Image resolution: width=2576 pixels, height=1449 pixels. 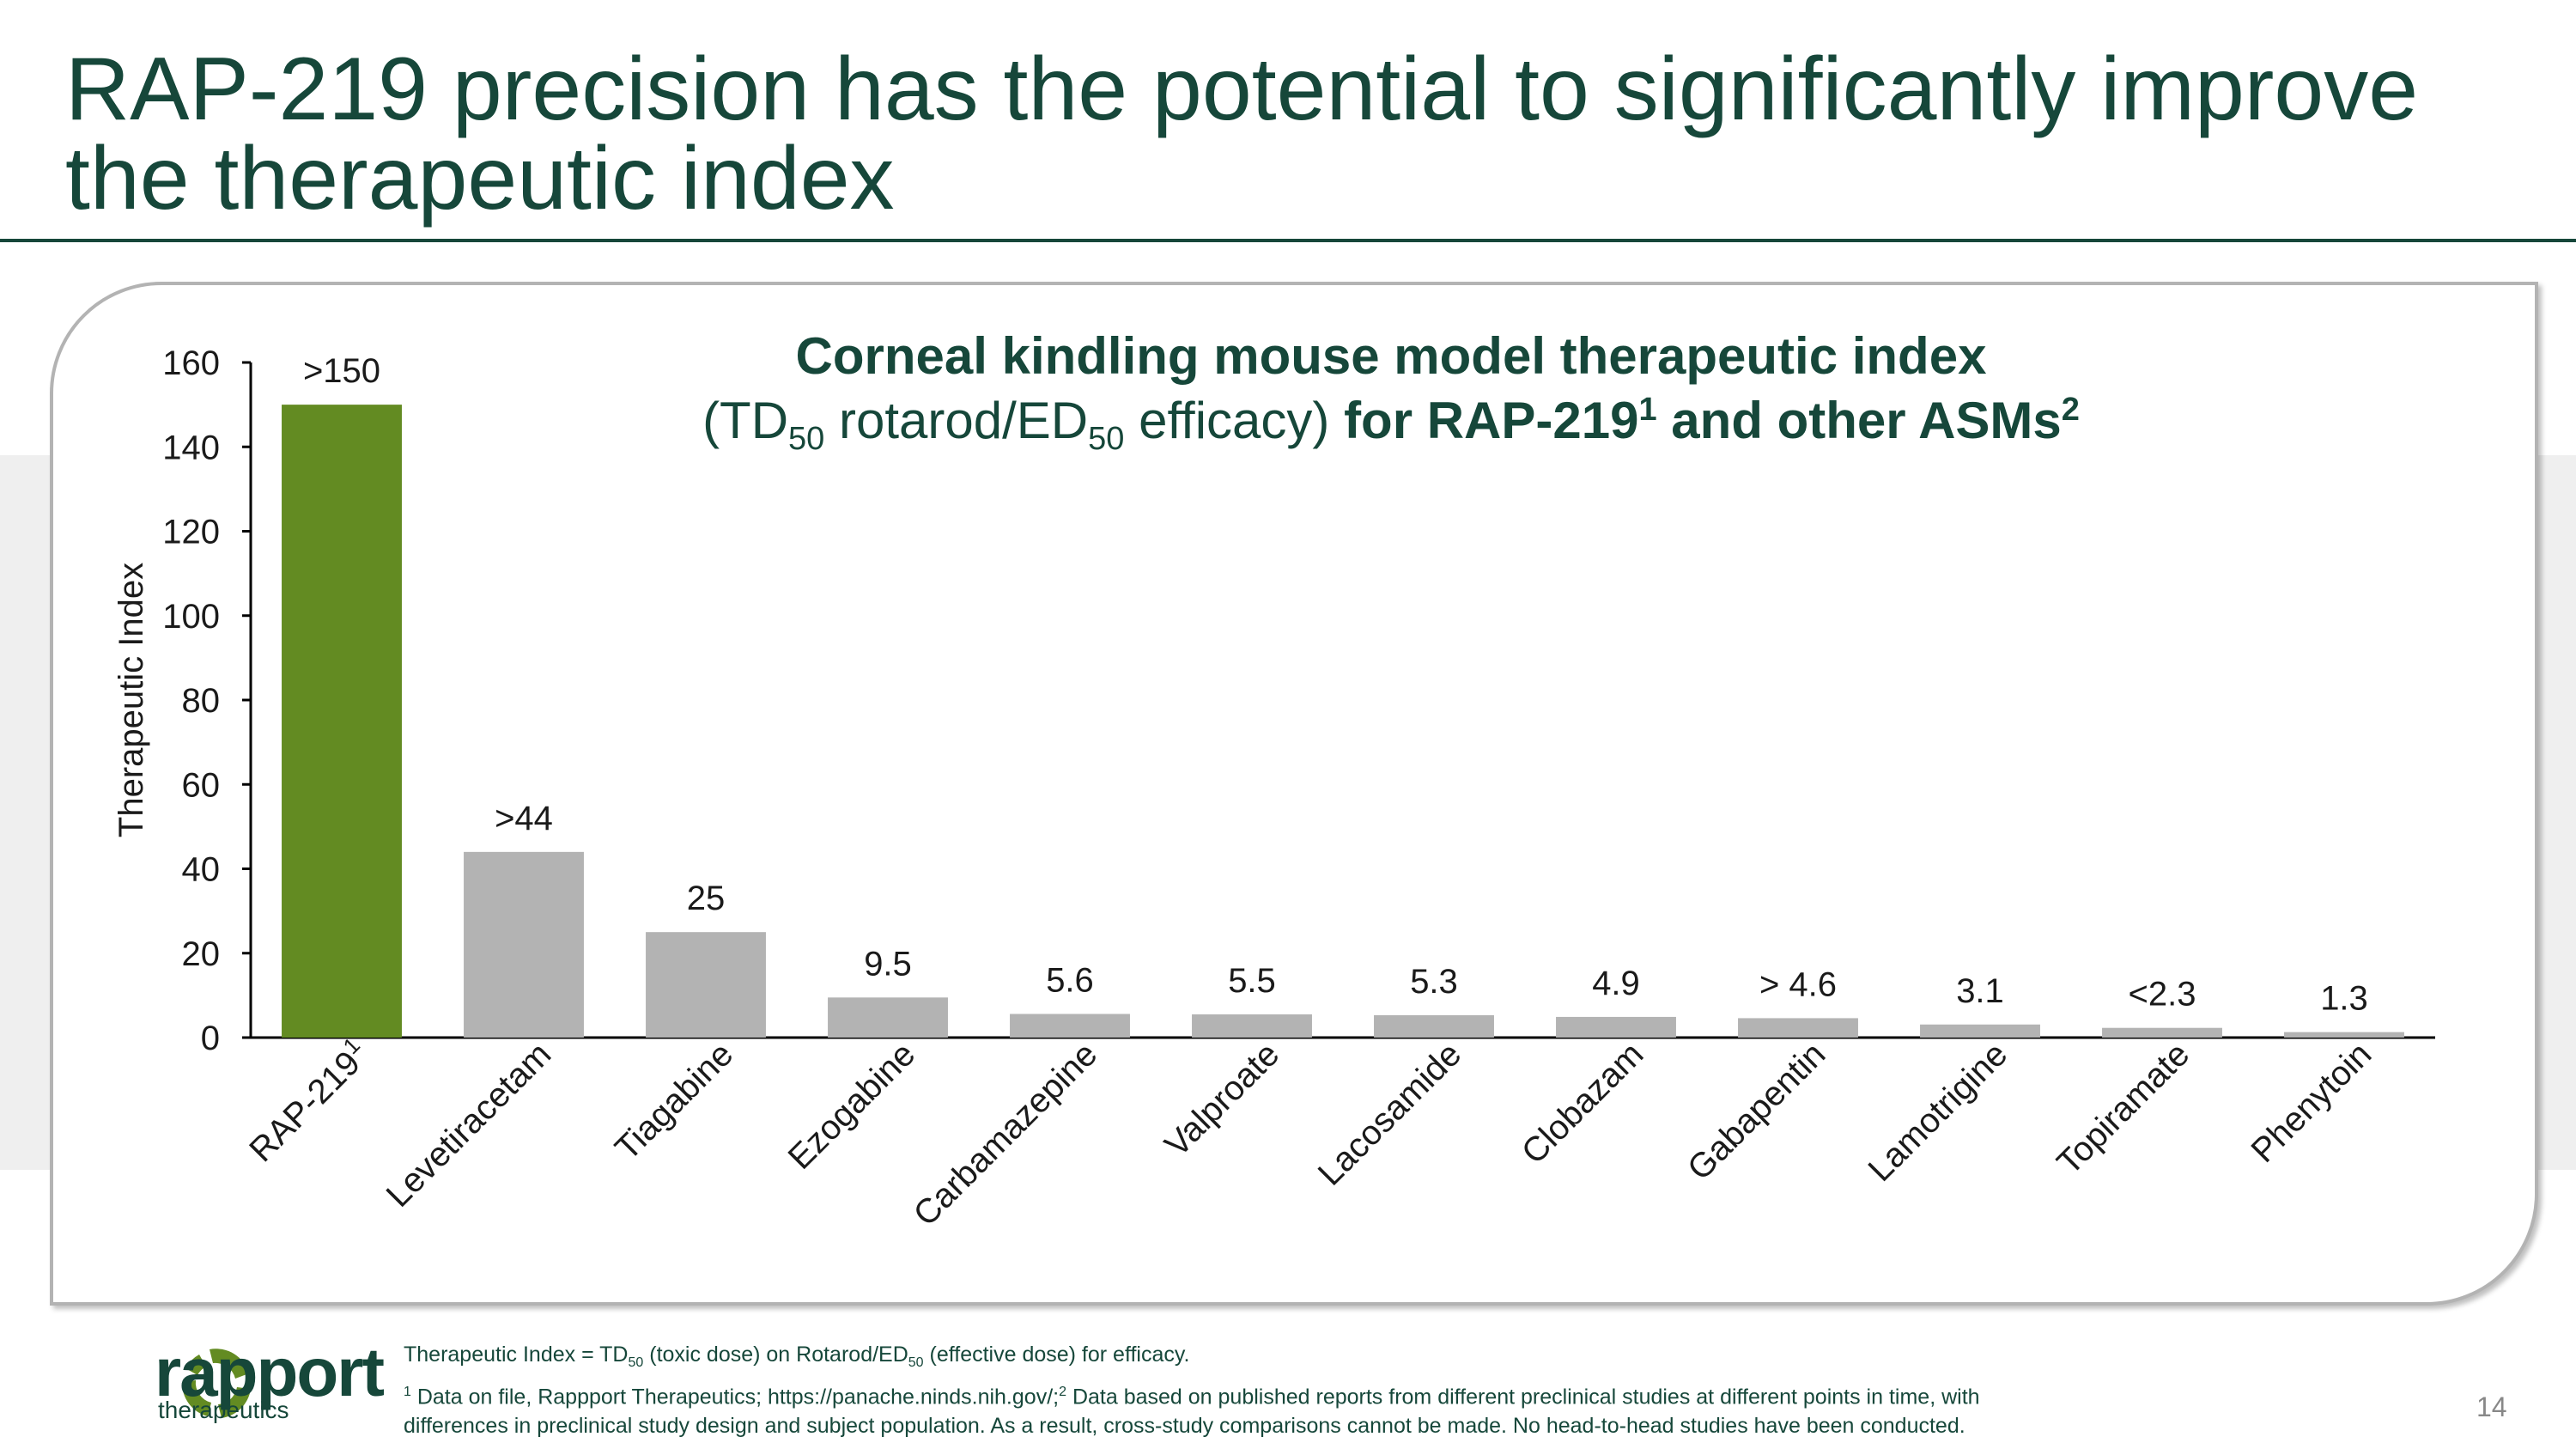 I want to click on category-name: Levetiracetam, so click(x=470, y=1125).